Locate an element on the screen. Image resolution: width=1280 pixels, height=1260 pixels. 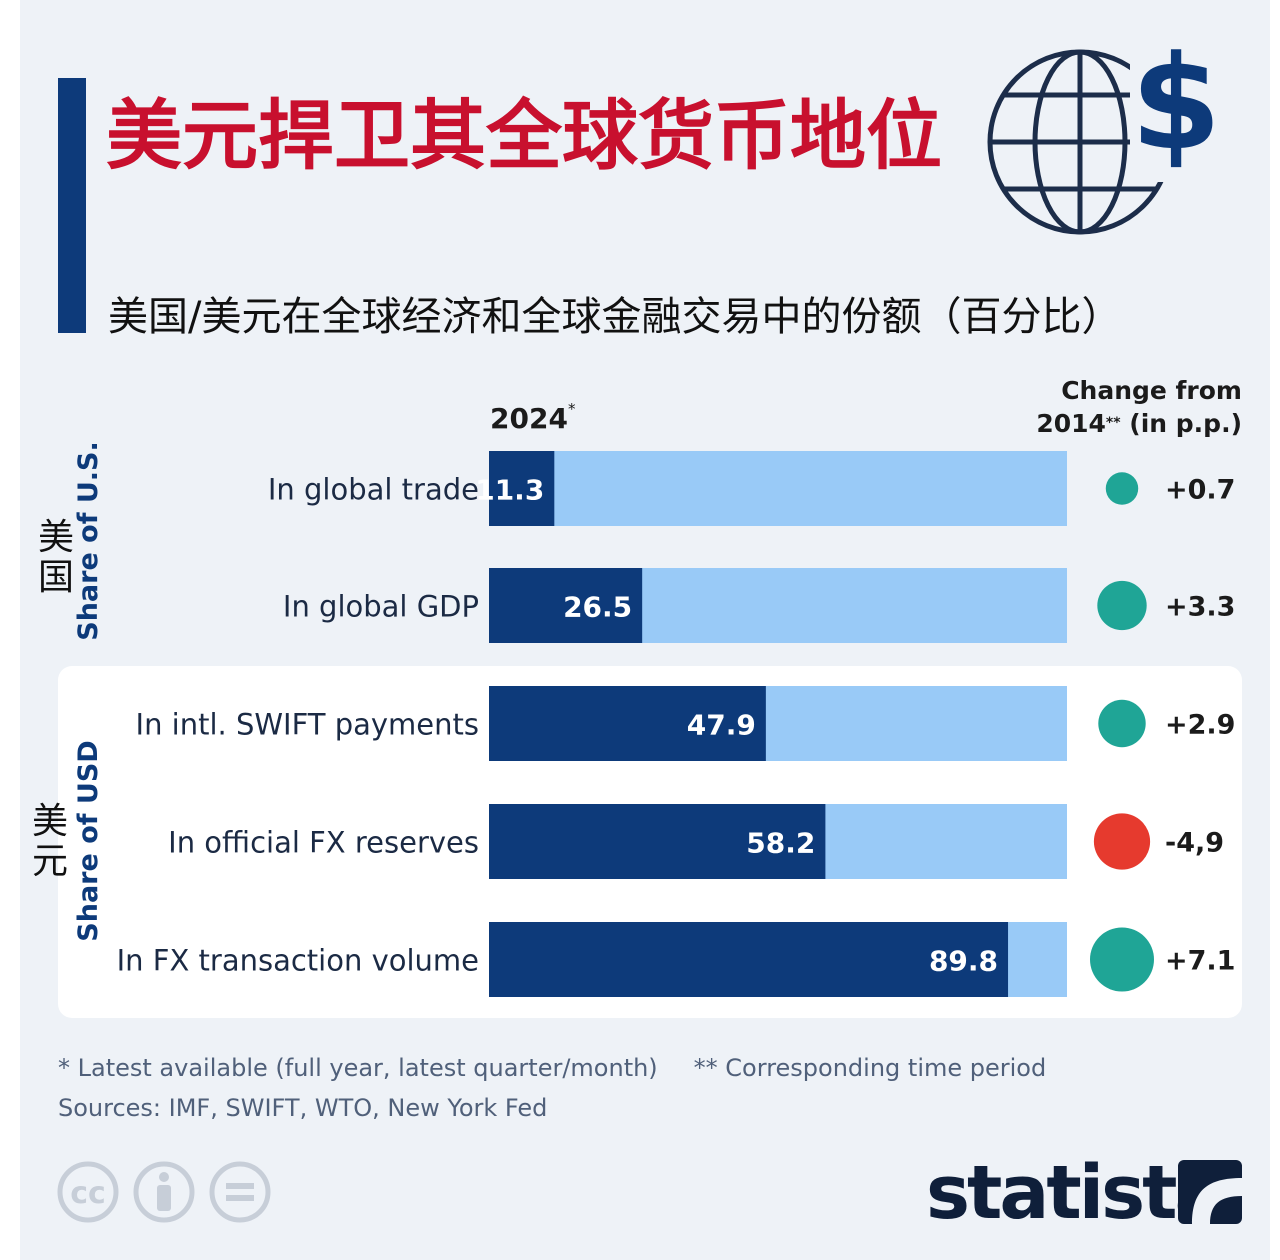
license-icons: cc is located at coordinates (164, 1192).